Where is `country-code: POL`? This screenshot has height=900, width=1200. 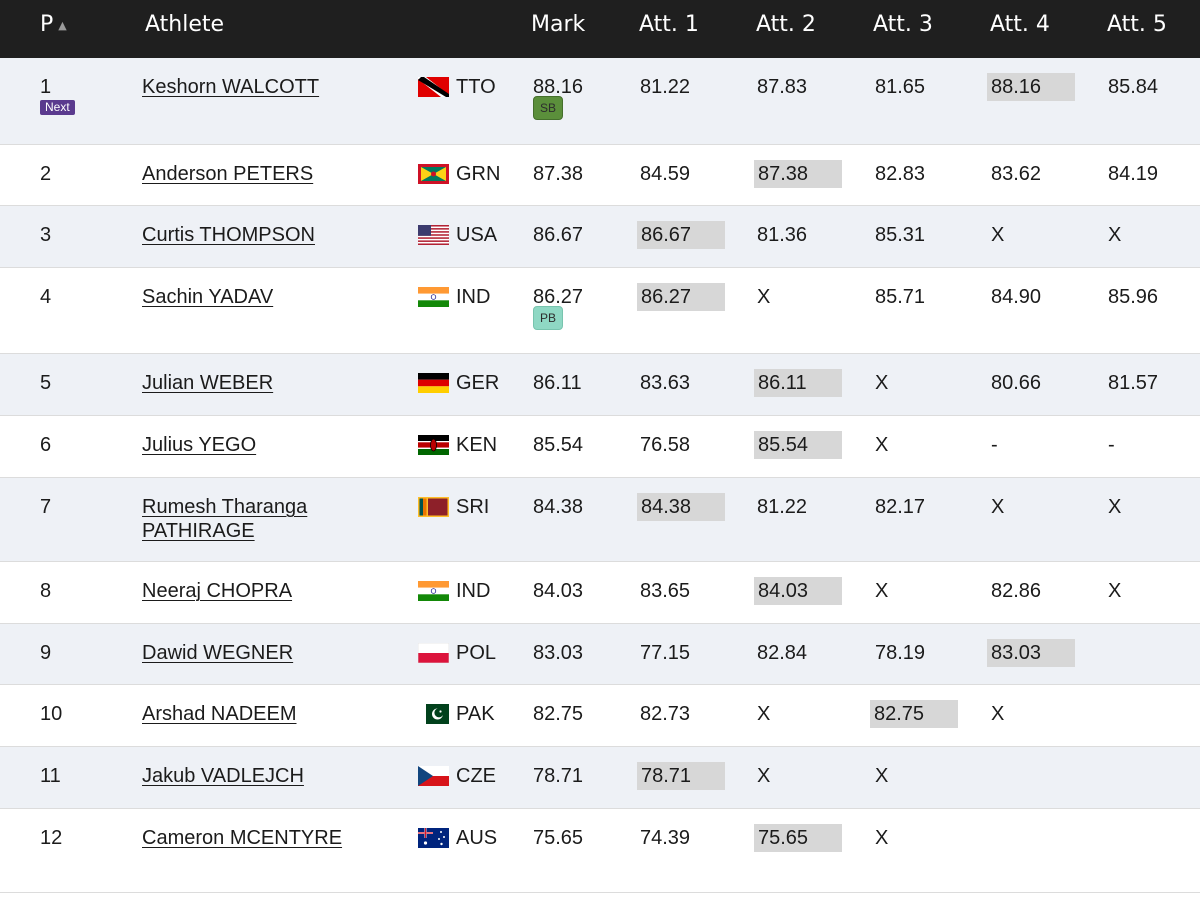
country-code: POL is located at coordinates (476, 653).